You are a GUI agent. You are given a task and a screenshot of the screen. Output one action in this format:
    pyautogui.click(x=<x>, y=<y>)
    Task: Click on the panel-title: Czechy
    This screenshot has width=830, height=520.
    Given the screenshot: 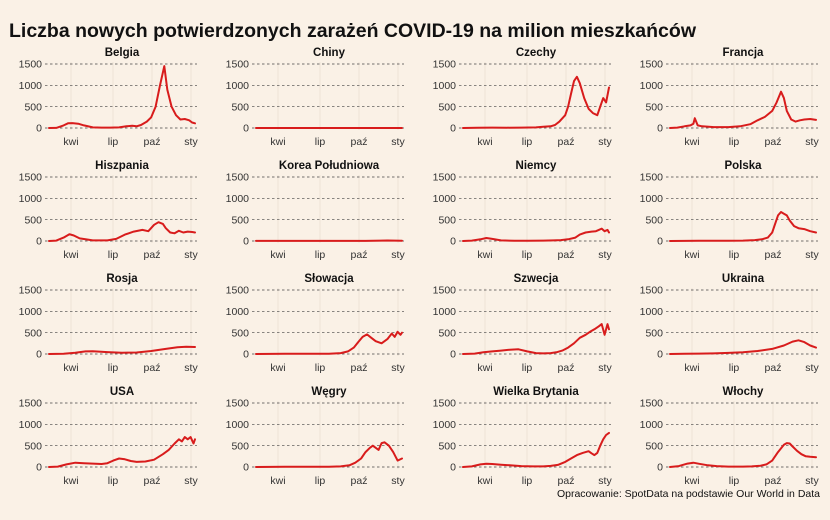 What is the action you would take?
    pyautogui.click(x=536, y=53)
    